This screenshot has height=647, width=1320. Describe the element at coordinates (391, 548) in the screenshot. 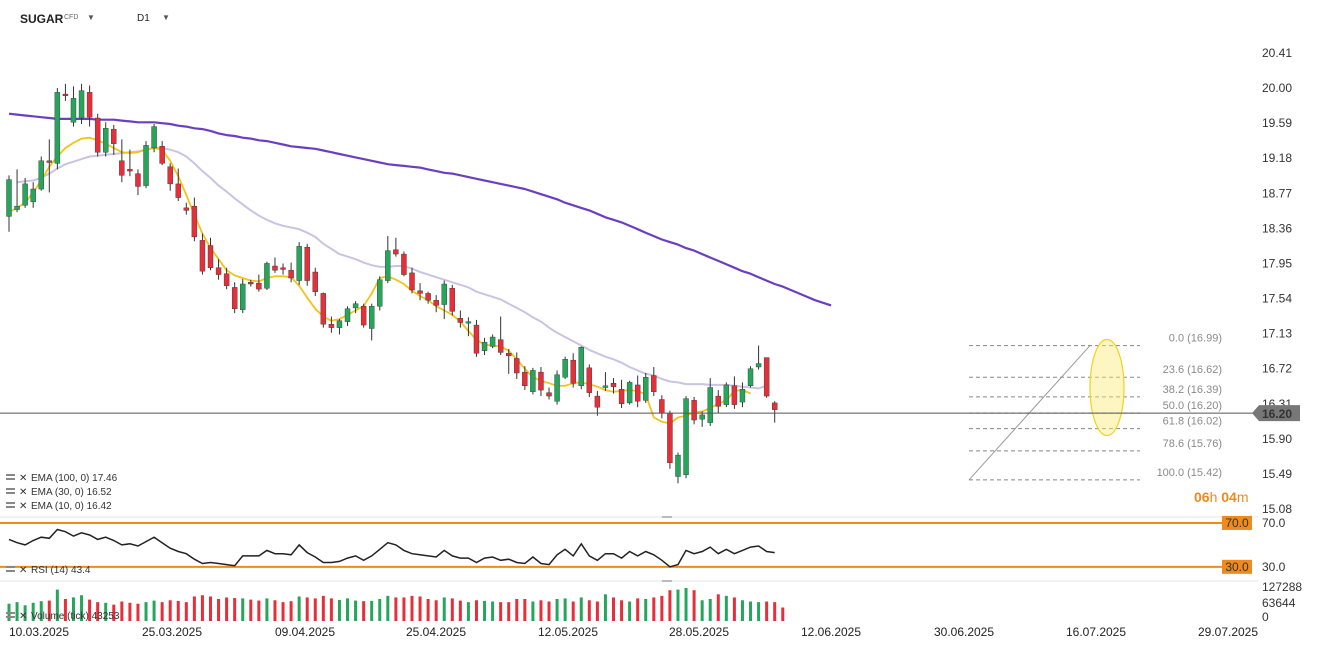

I see `rsi-line` at that location.